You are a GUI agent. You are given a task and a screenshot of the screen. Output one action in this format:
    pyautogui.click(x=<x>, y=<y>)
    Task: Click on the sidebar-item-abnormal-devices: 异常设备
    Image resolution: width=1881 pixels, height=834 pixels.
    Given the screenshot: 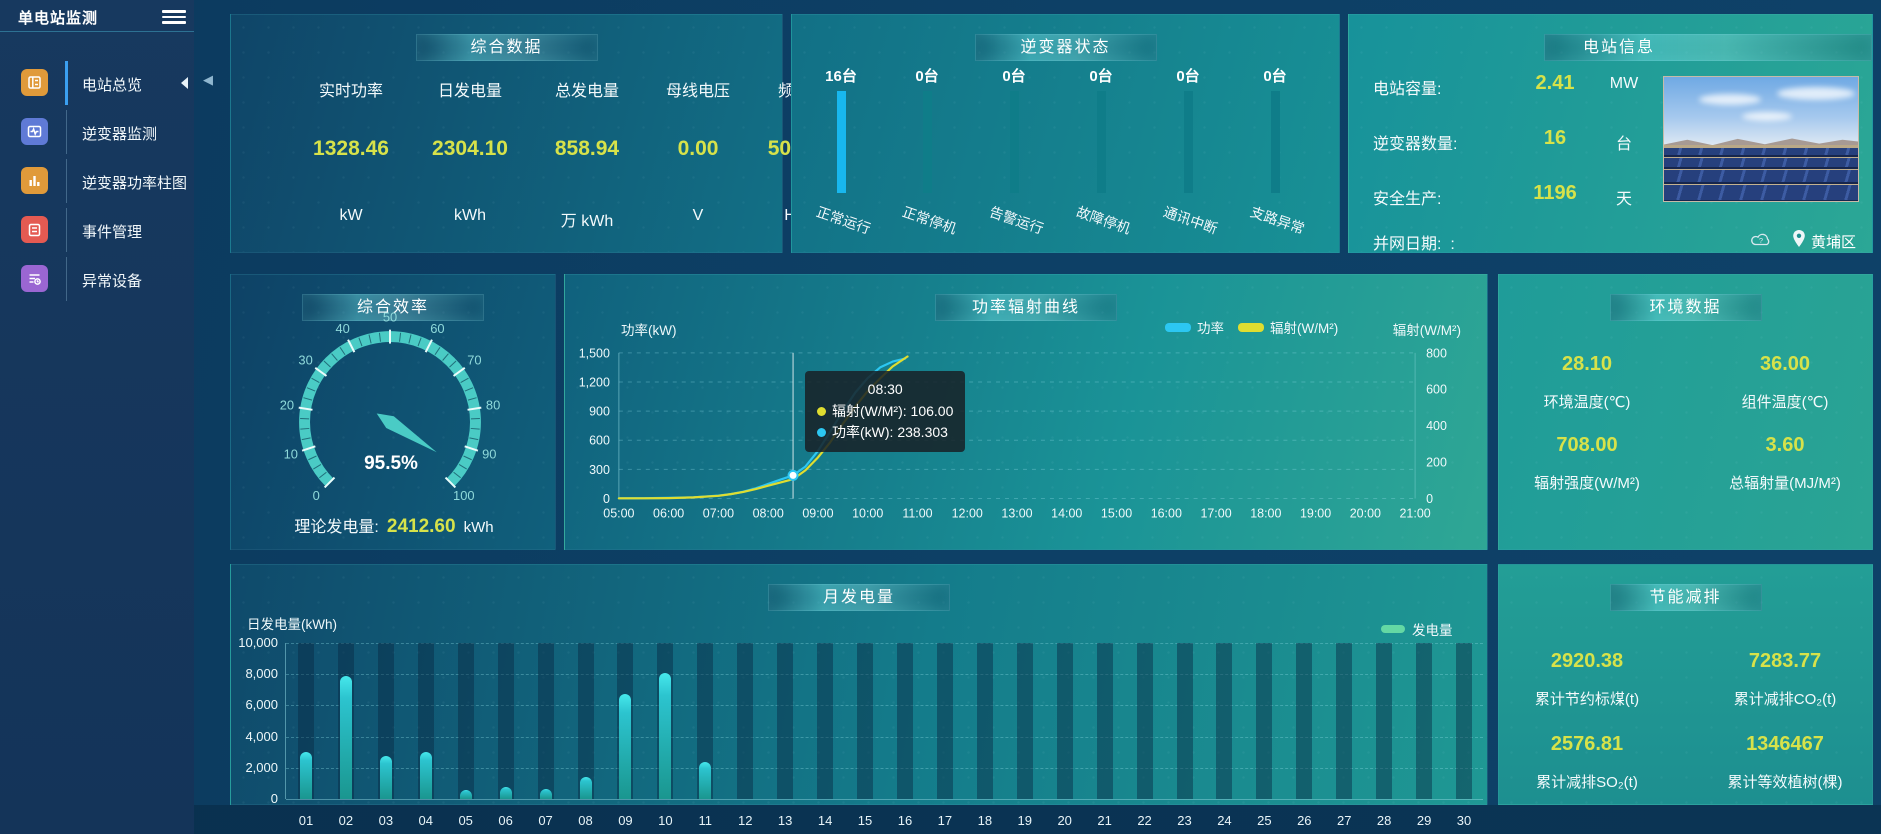 What is the action you would take?
    pyautogui.click(x=97, y=279)
    